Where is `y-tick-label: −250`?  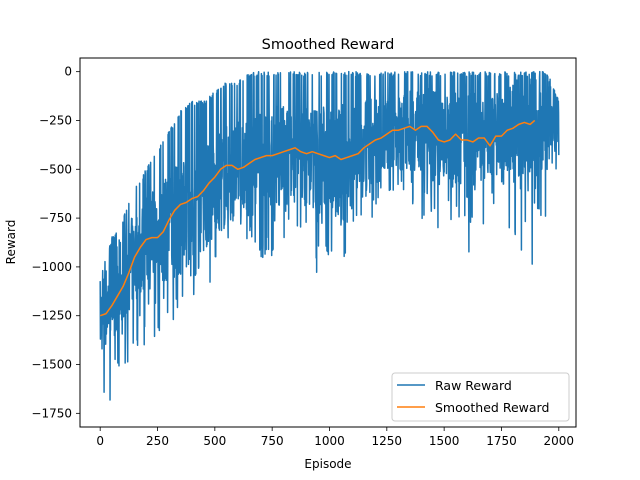 y-tick-label: −250 is located at coordinates (55, 120).